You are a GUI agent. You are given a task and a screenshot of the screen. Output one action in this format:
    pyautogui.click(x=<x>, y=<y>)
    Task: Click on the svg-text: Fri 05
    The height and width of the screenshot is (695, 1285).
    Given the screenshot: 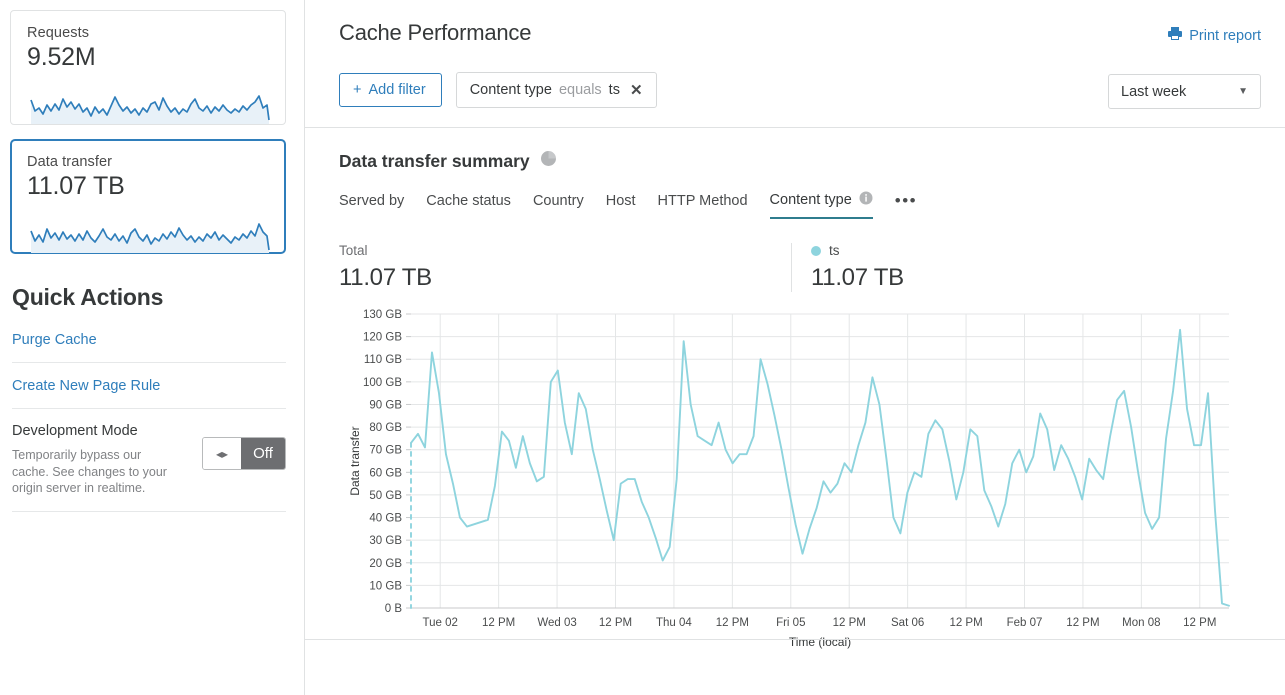 What is the action you would take?
    pyautogui.click(x=790, y=623)
    